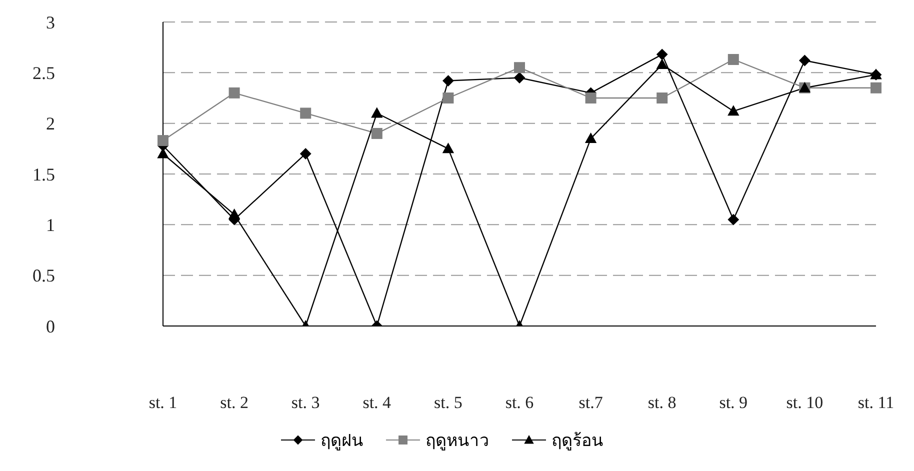 The image size is (914, 471). What do you see at coordinates (662, 402) in the screenshot?
I see `x-tick-label: st. 8` at bounding box center [662, 402].